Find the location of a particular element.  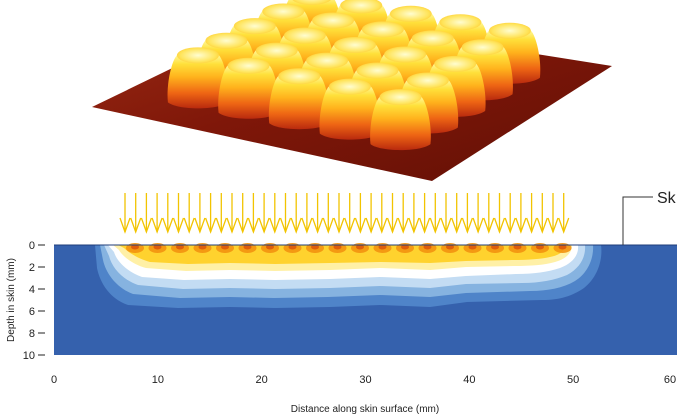

y-tick-label: 8 is located at coordinates (32, 334).